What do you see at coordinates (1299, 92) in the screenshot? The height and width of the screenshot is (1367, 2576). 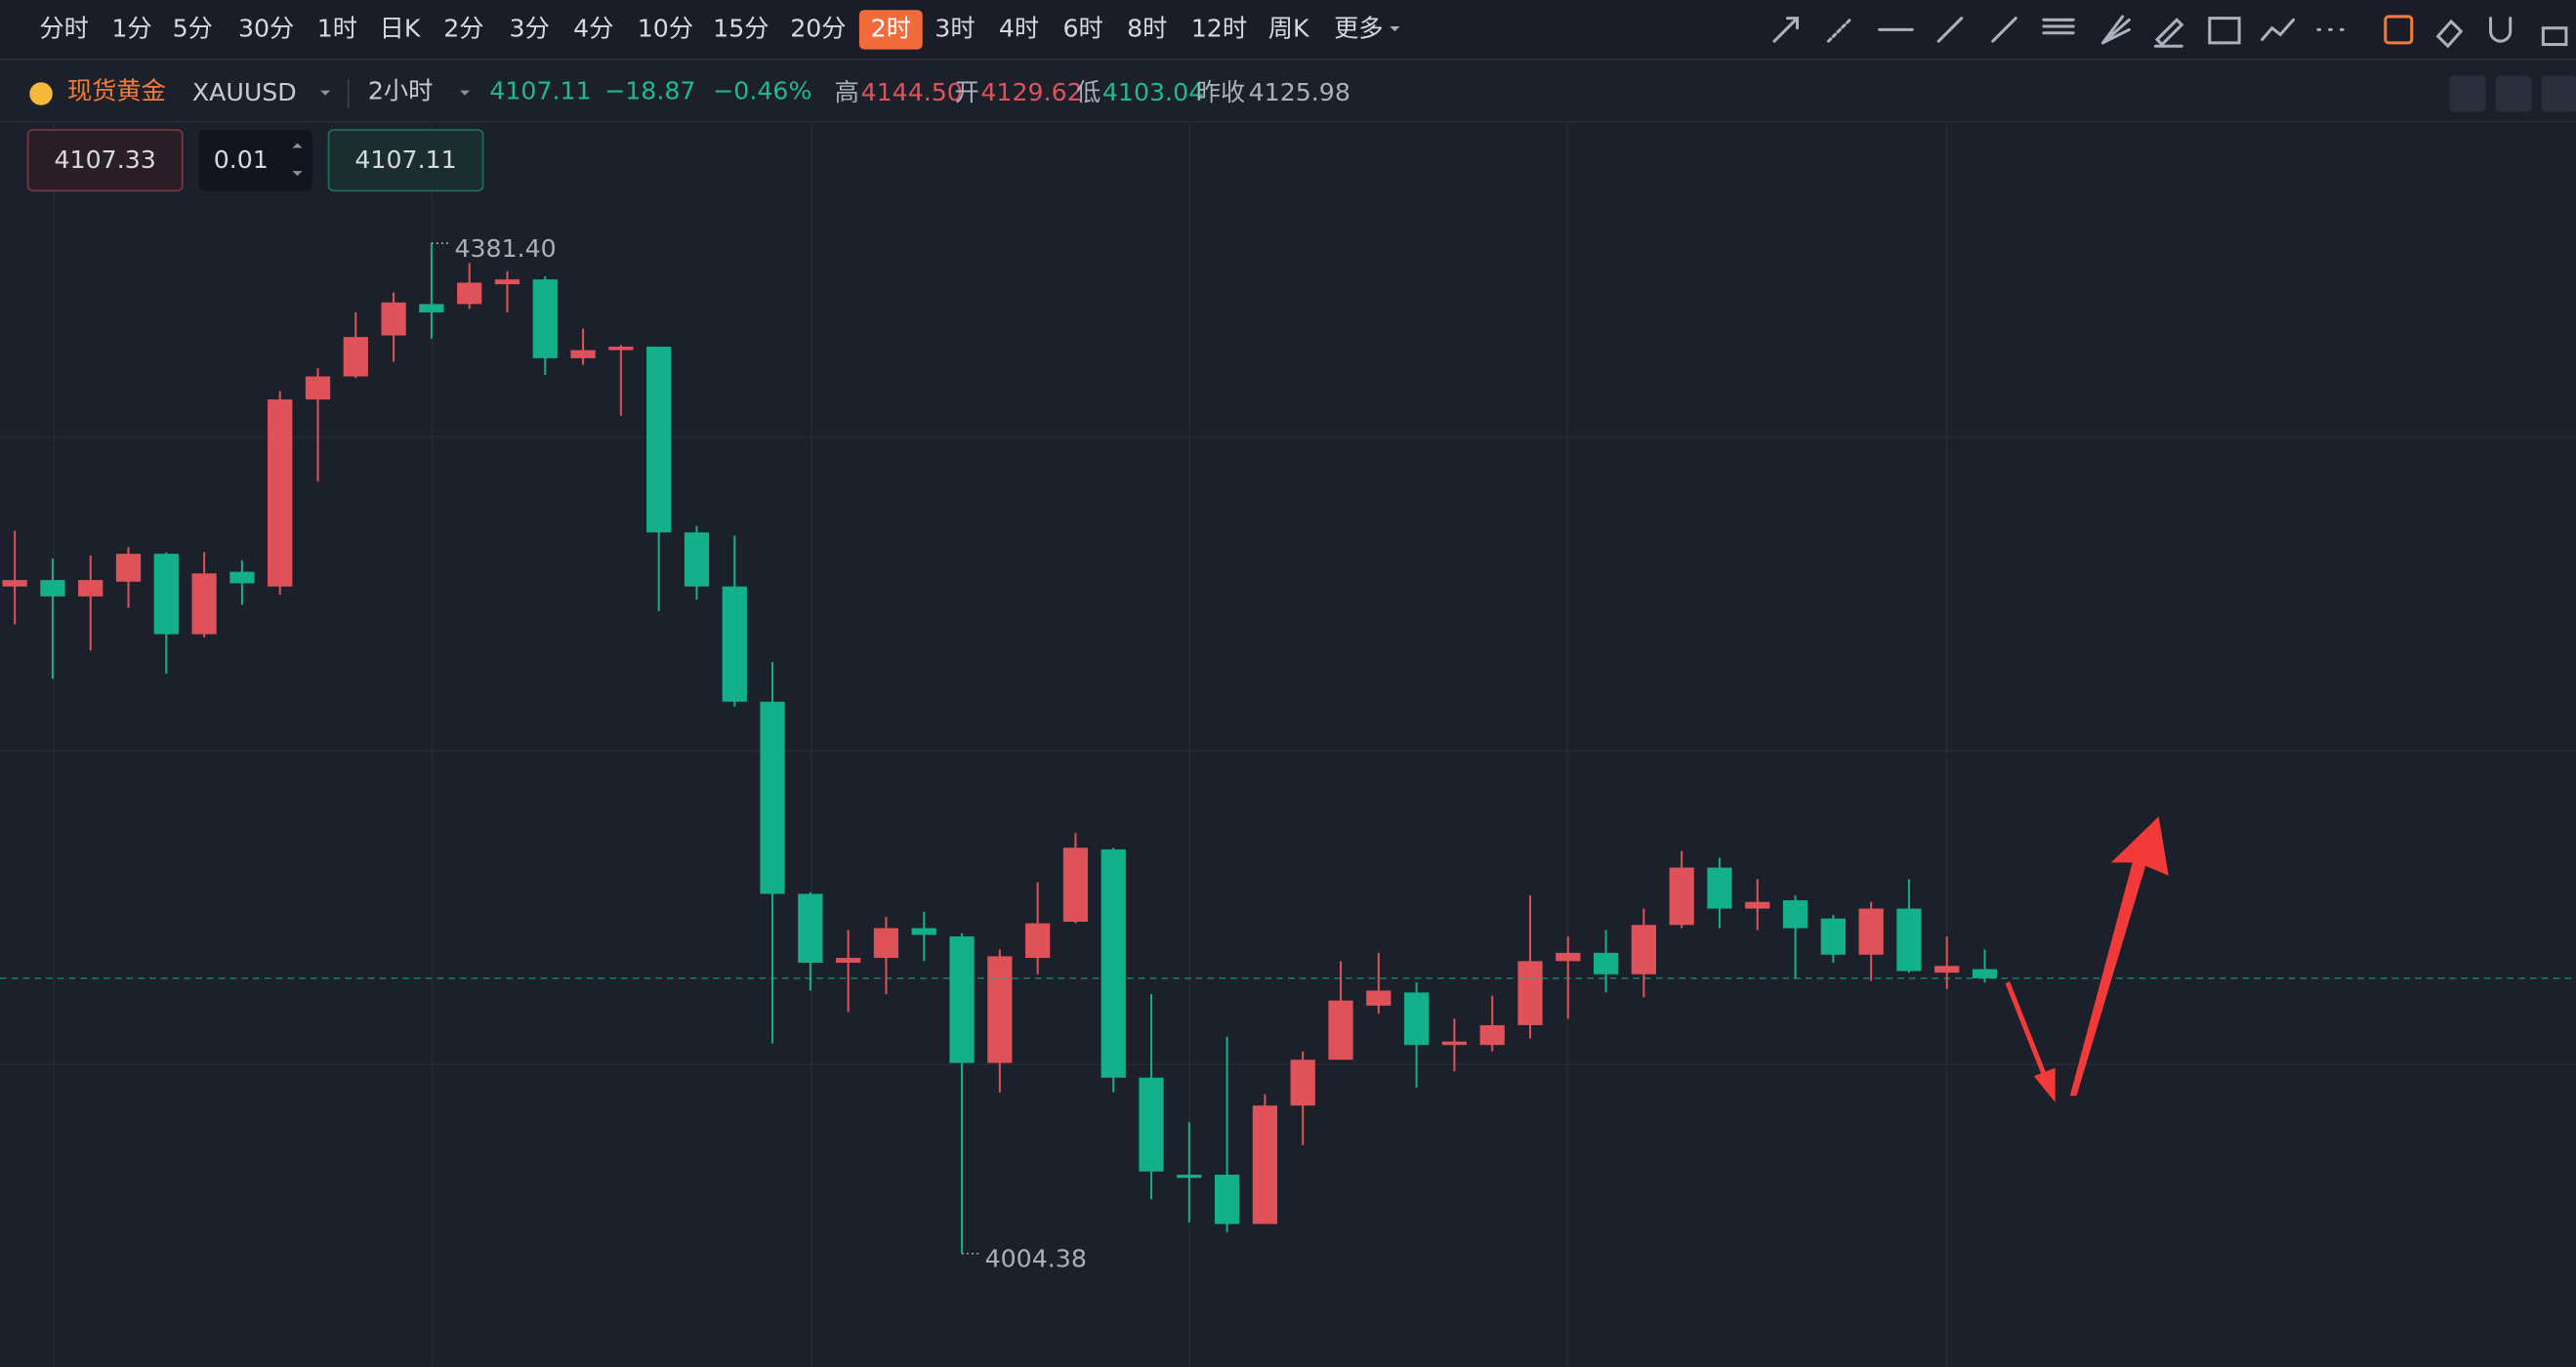 I see `prev-close-value: 4125.98` at bounding box center [1299, 92].